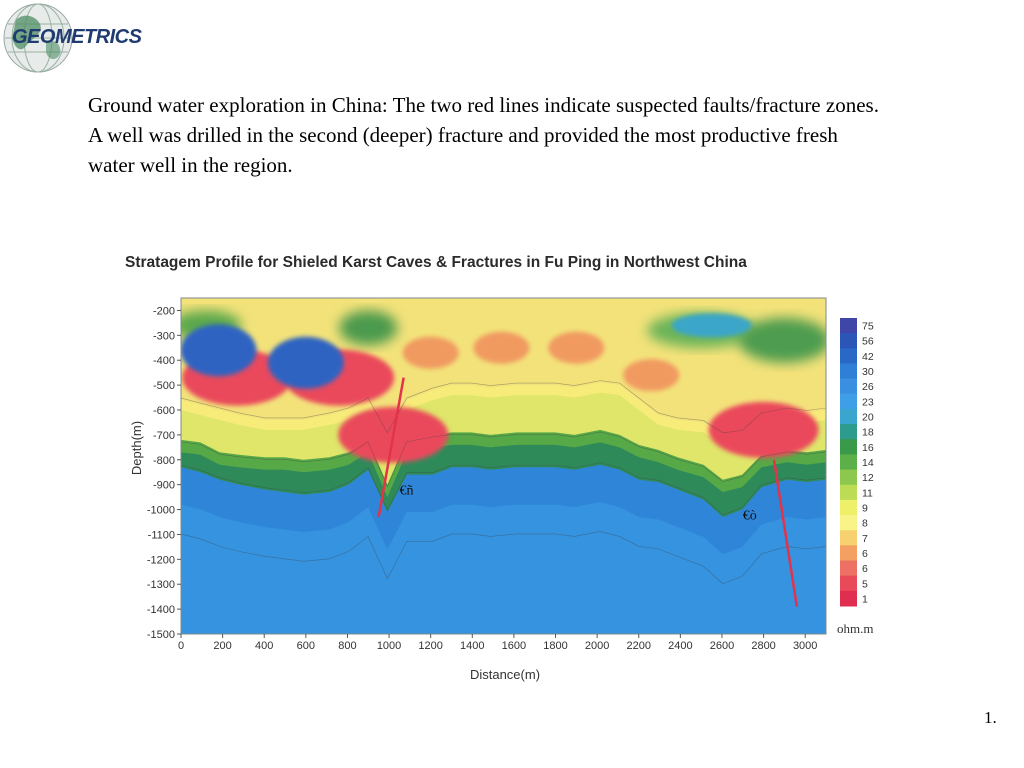 Image resolution: width=1024 pixels, height=768 pixels. What do you see at coordinates (389, 646) in the screenshot?
I see `x-tick-label: 1000` at bounding box center [389, 646].